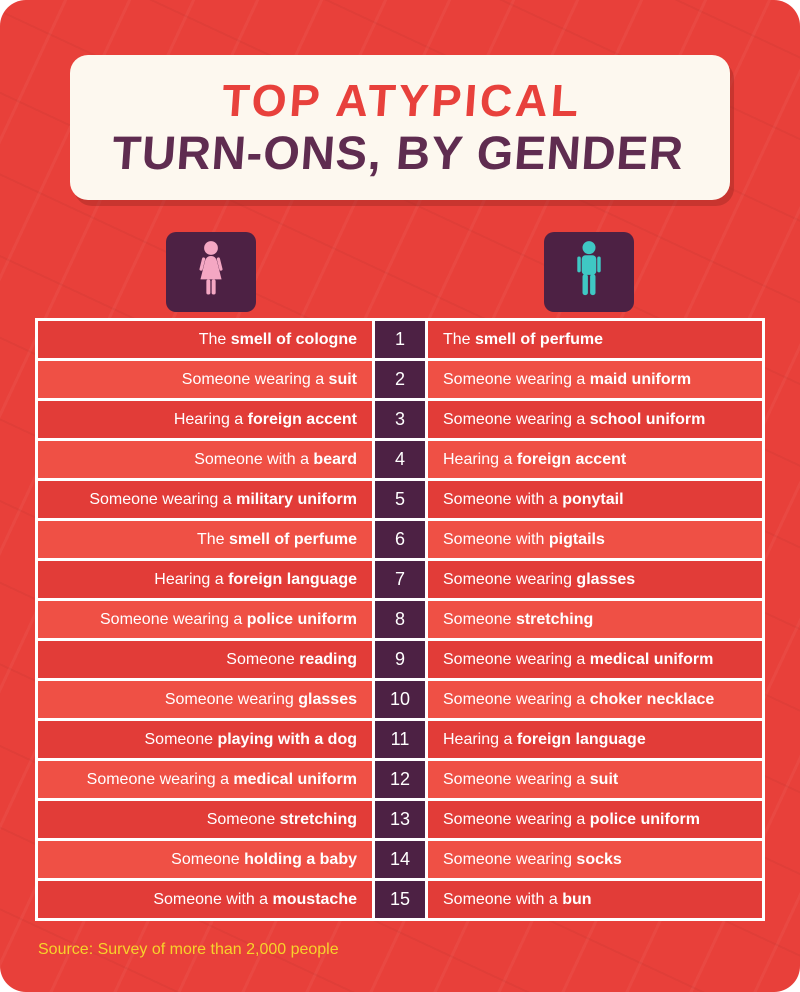  I want to click on men-answer: Someone wearing a maid uniform, so click(595, 379).